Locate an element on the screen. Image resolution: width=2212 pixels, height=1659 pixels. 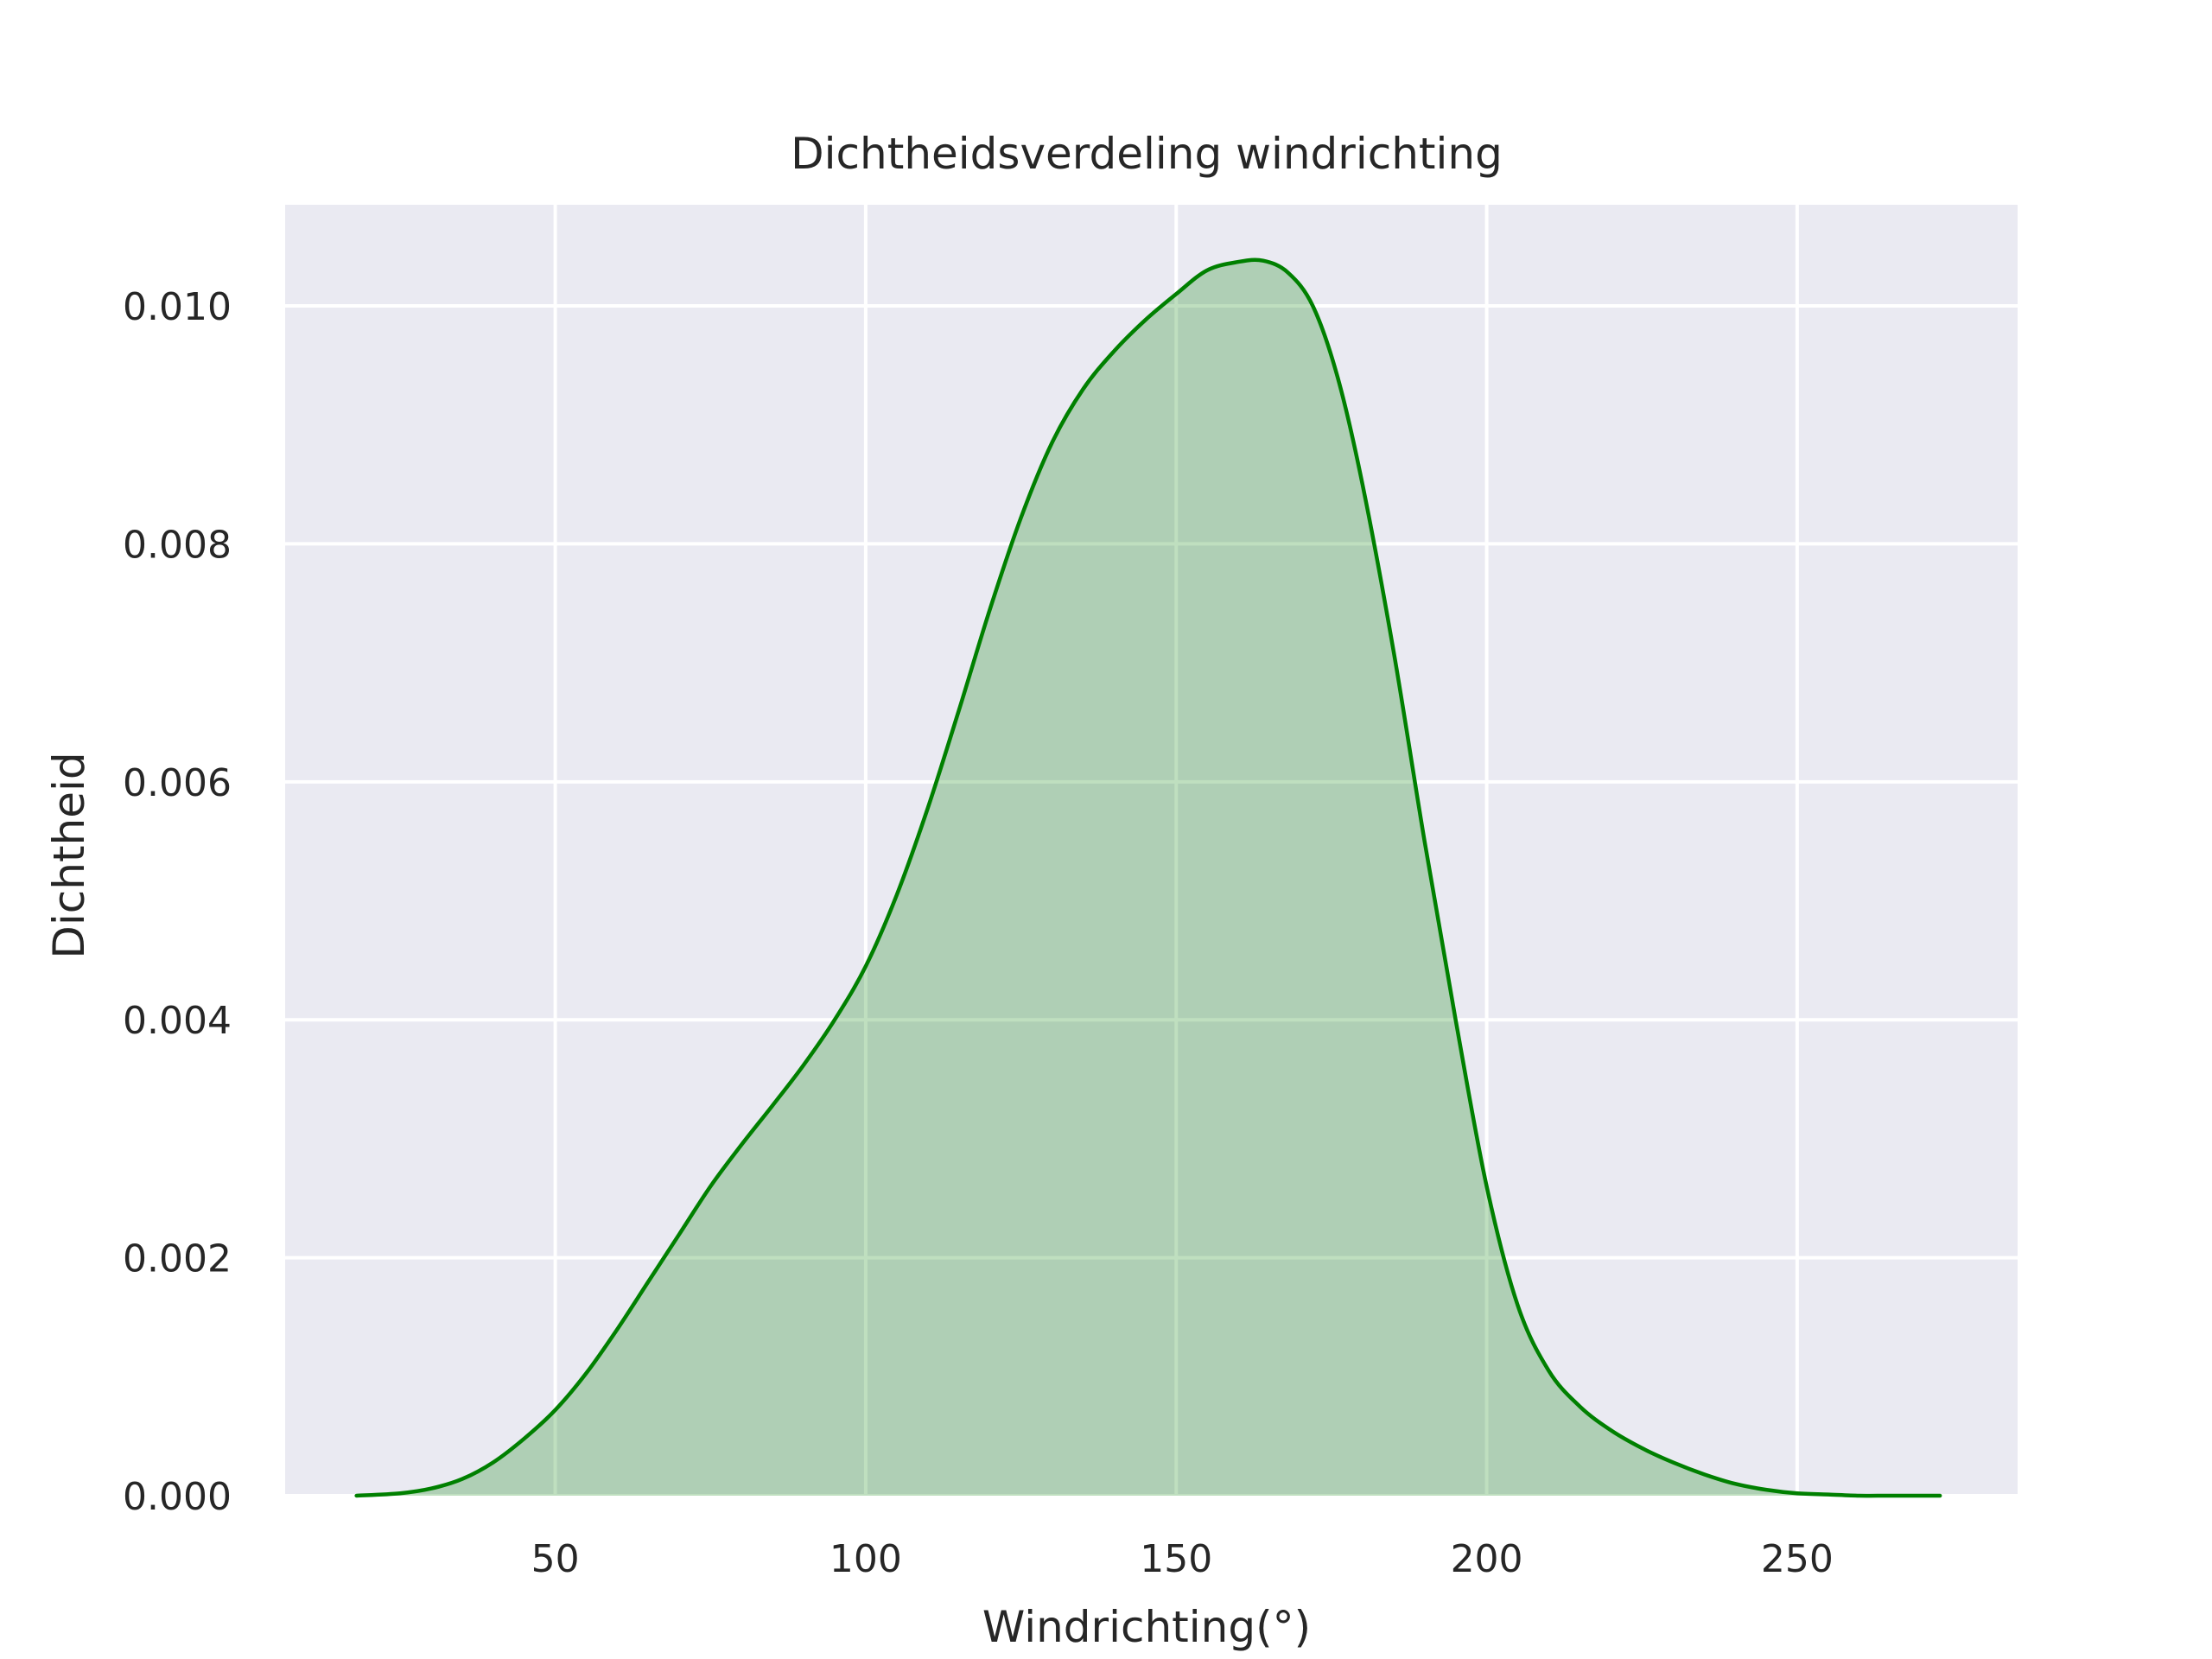
y-tick-label: 0.002 is located at coordinates (177, 1259).